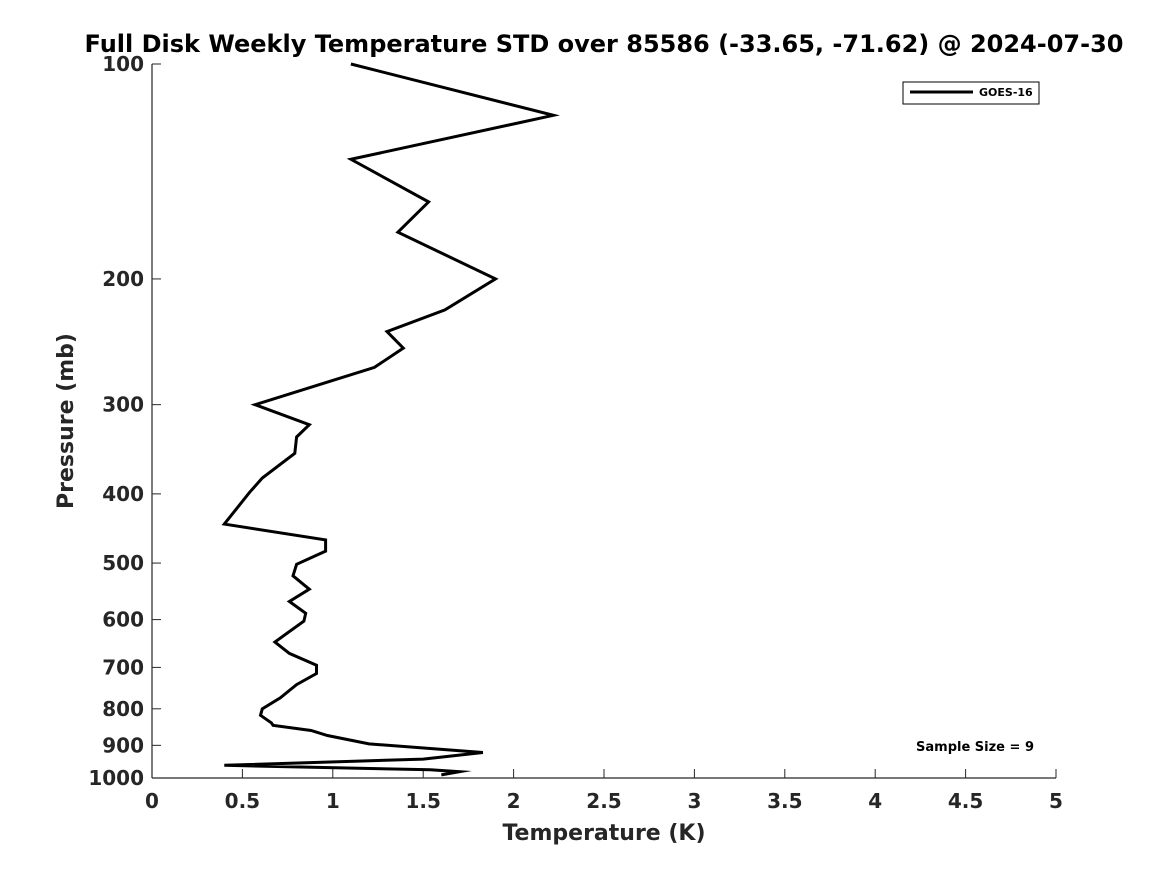 The image size is (1167, 875). What do you see at coordinates (422, 801) in the screenshot?
I see `x-tick-label: 1.5` at bounding box center [422, 801].